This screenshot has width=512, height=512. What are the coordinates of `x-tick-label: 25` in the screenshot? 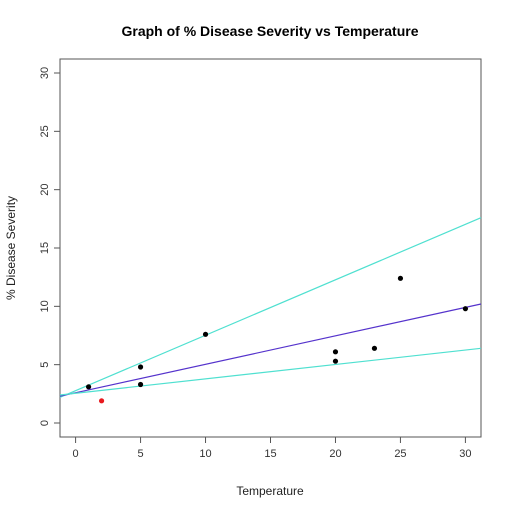 It's located at (400, 454).